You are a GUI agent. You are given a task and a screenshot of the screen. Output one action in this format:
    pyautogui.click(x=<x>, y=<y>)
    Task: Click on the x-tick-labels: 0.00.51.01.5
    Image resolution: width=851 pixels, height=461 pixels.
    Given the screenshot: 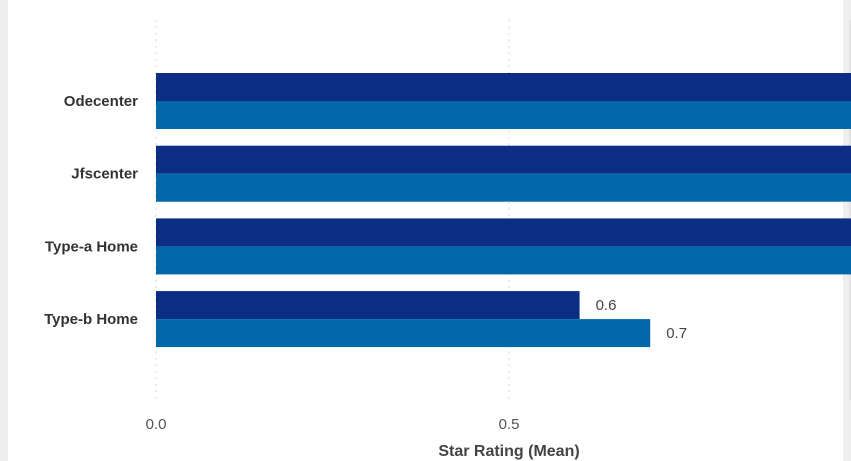 What is the action you would take?
    pyautogui.click(x=333, y=424)
    